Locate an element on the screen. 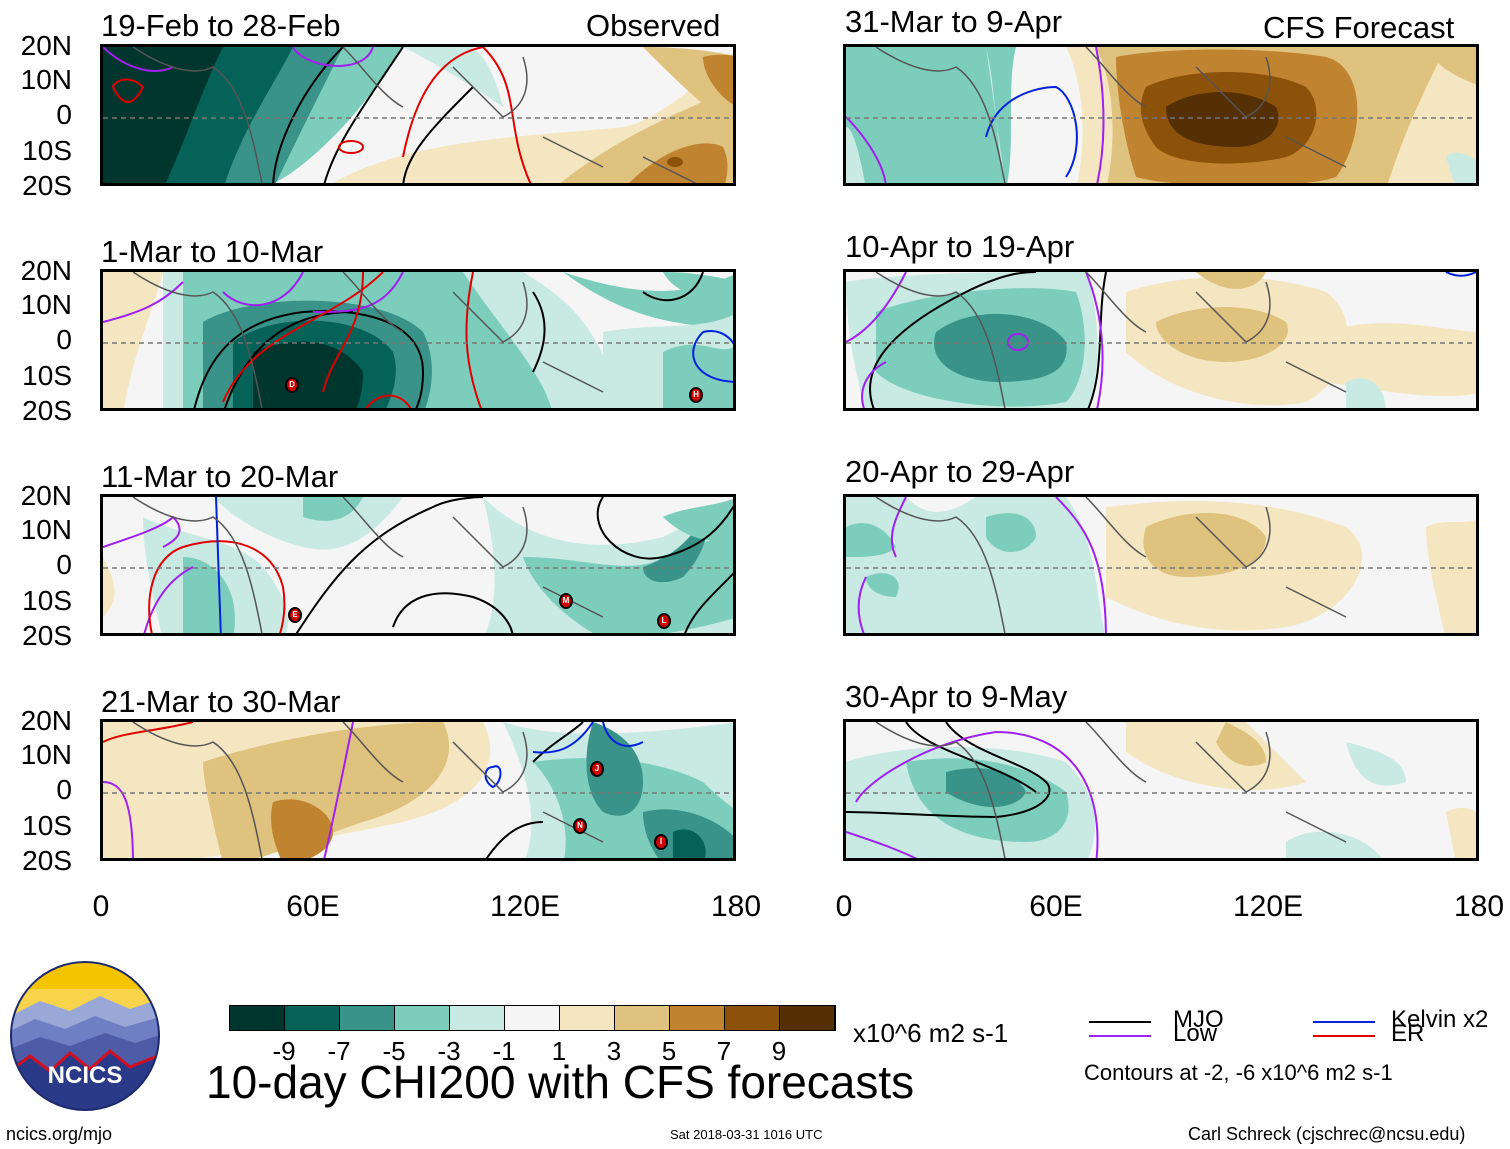 The height and width of the screenshot is (1149, 1510). lon-label-60e-right: 60E is located at coordinates (1056, 906).